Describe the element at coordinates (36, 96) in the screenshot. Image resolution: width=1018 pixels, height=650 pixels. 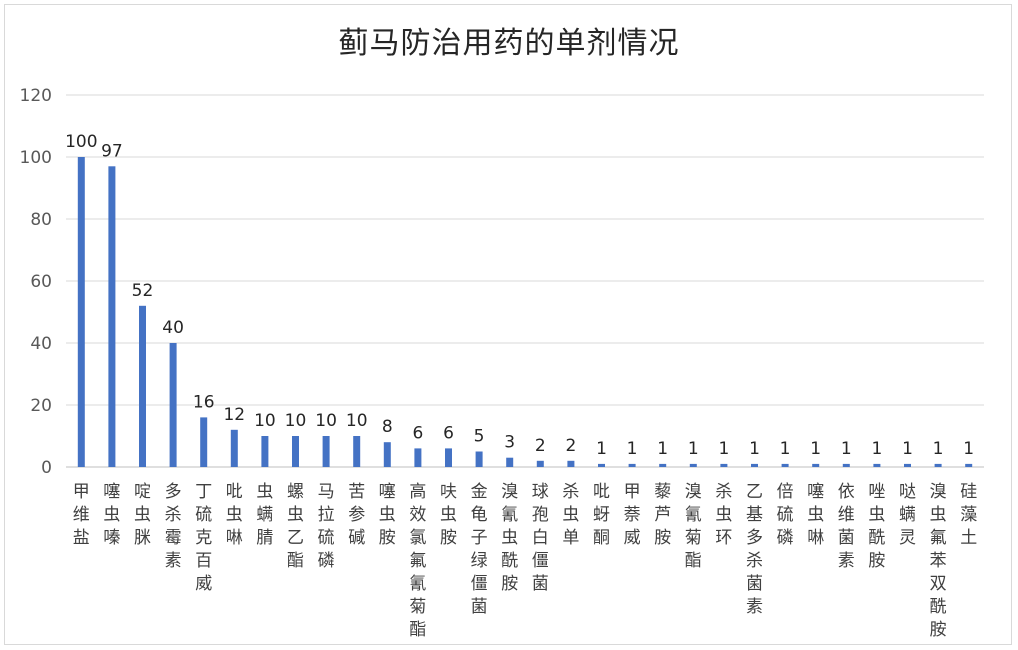
I see `y-tick-label: 120` at that location.